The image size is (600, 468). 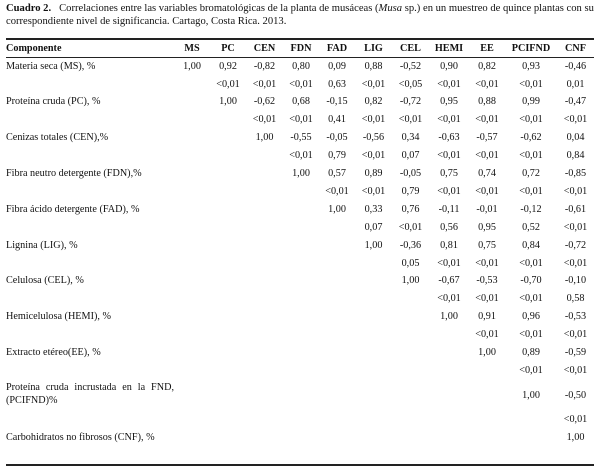 What do you see at coordinates (337, 102) in the screenshot?
I see `correlation-cell: -0,15` at bounding box center [337, 102].